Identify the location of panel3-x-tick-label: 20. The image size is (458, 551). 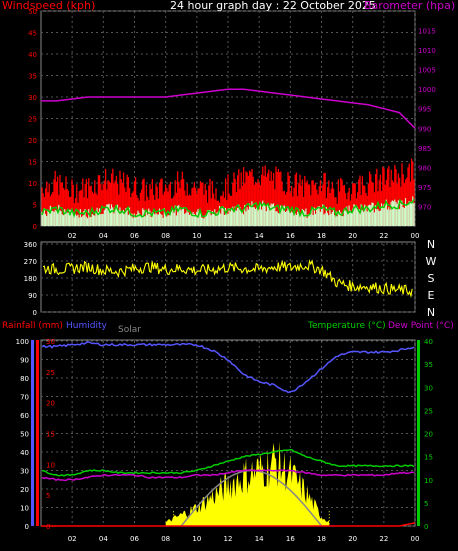
(352, 539).